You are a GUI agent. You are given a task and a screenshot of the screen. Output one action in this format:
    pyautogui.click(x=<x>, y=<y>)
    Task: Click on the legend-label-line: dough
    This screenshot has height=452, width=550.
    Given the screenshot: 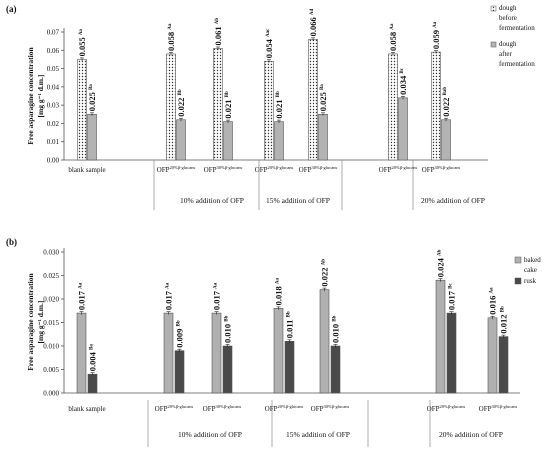 What is the action you would take?
    pyautogui.click(x=508, y=44)
    